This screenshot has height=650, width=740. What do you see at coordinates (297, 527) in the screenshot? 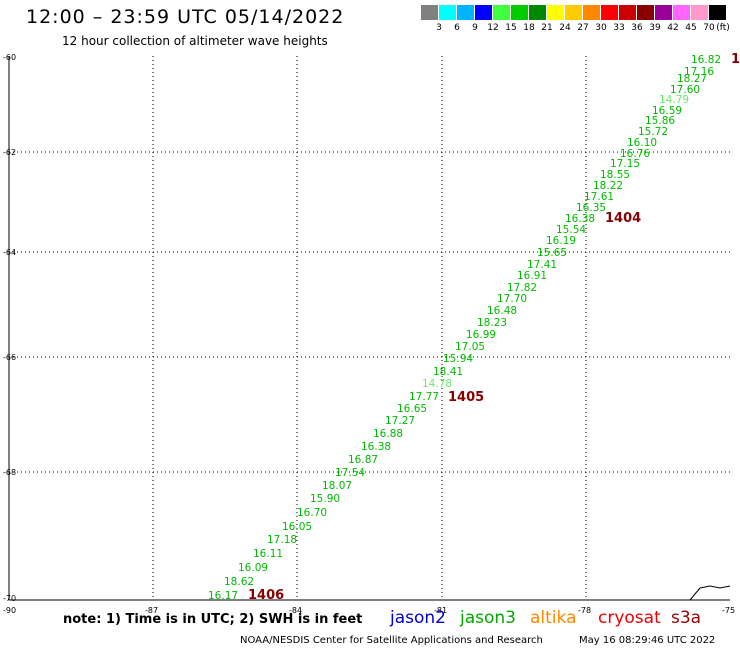
I see `swh-value: 16.05` at bounding box center [297, 527].